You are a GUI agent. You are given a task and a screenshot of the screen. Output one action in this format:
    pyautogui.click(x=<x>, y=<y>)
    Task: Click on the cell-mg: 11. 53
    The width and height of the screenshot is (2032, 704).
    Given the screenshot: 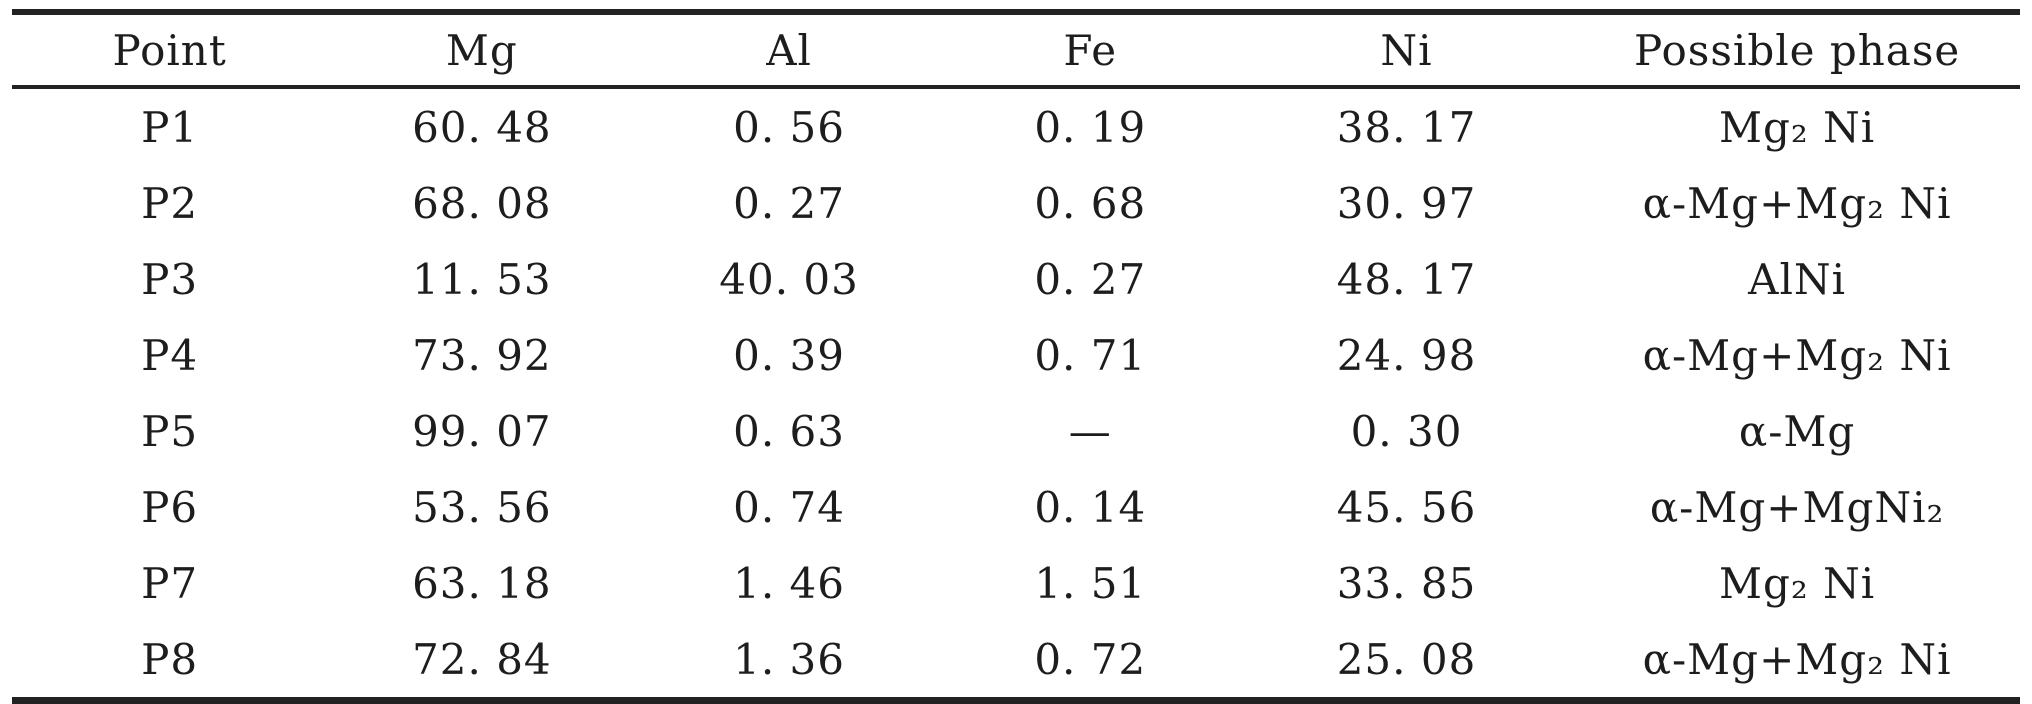 What is the action you would take?
    pyautogui.click(x=482, y=279)
    